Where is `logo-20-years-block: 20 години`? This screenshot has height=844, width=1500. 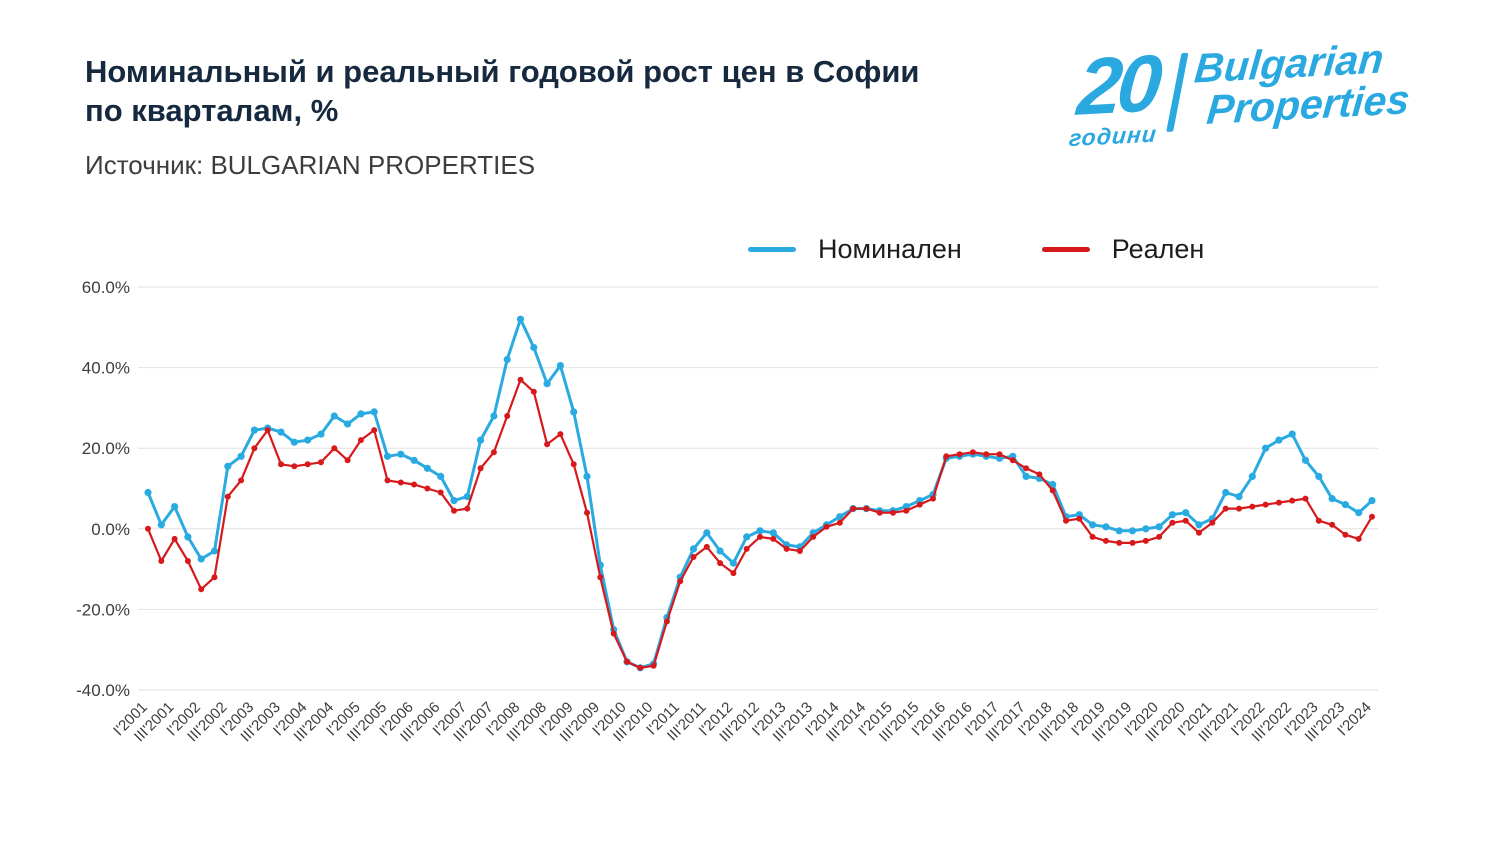 logo-20-years-block: 20 години is located at coordinates (1116, 95).